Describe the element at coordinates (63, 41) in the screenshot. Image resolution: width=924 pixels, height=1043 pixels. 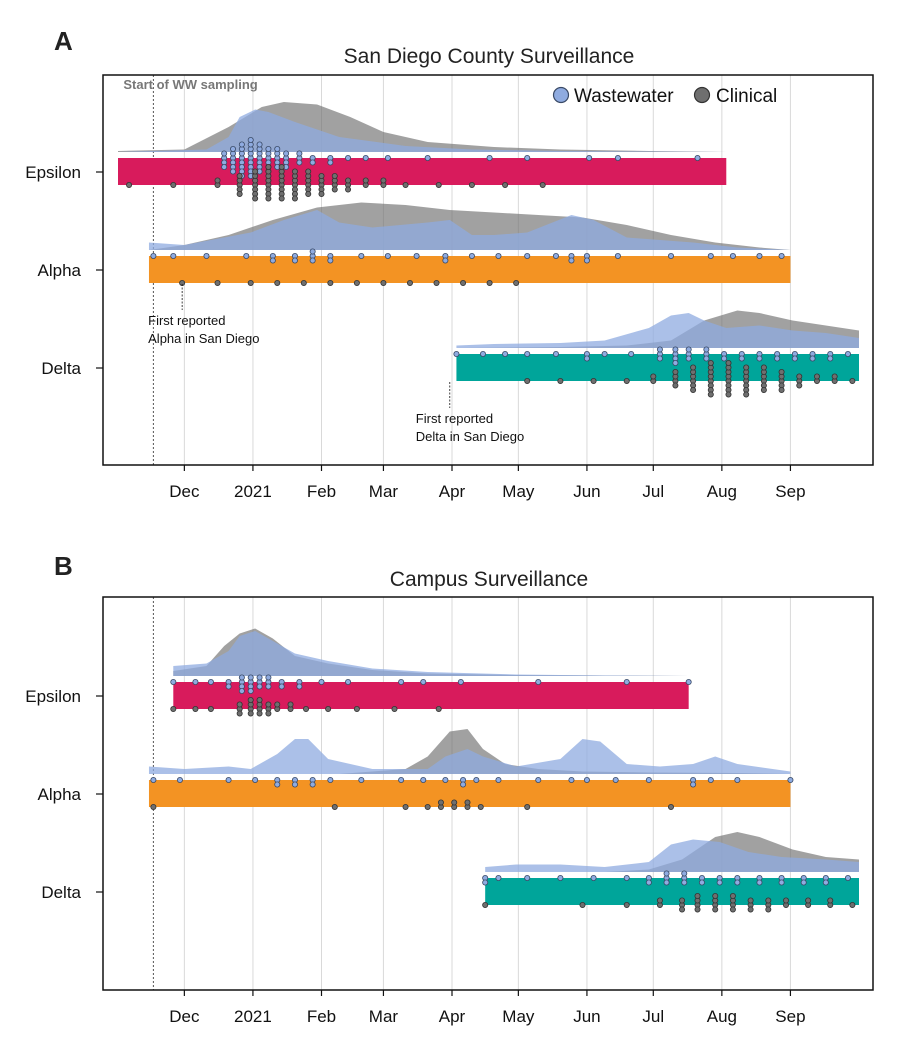
I see `panel-letter: A` at that location.